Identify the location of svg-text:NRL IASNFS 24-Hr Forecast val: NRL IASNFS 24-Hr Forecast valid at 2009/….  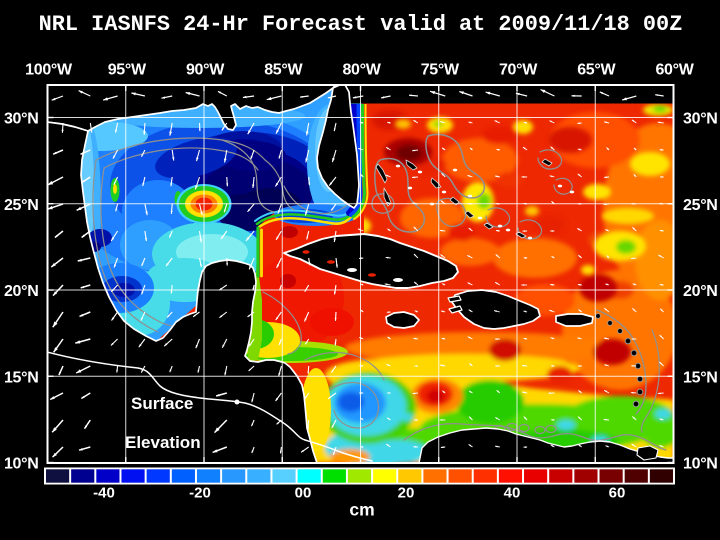
(361, 24).